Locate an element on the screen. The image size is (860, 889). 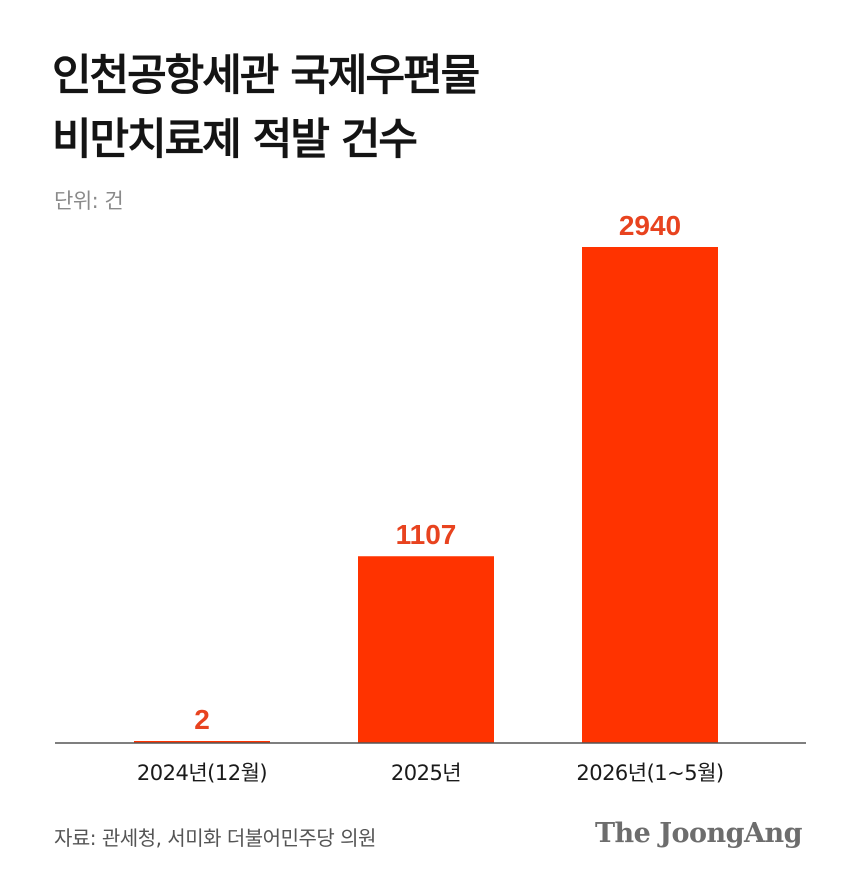
source-note: 자료: 관세청, 서미화 더불어민주당 의원 is located at coordinates (215, 838).